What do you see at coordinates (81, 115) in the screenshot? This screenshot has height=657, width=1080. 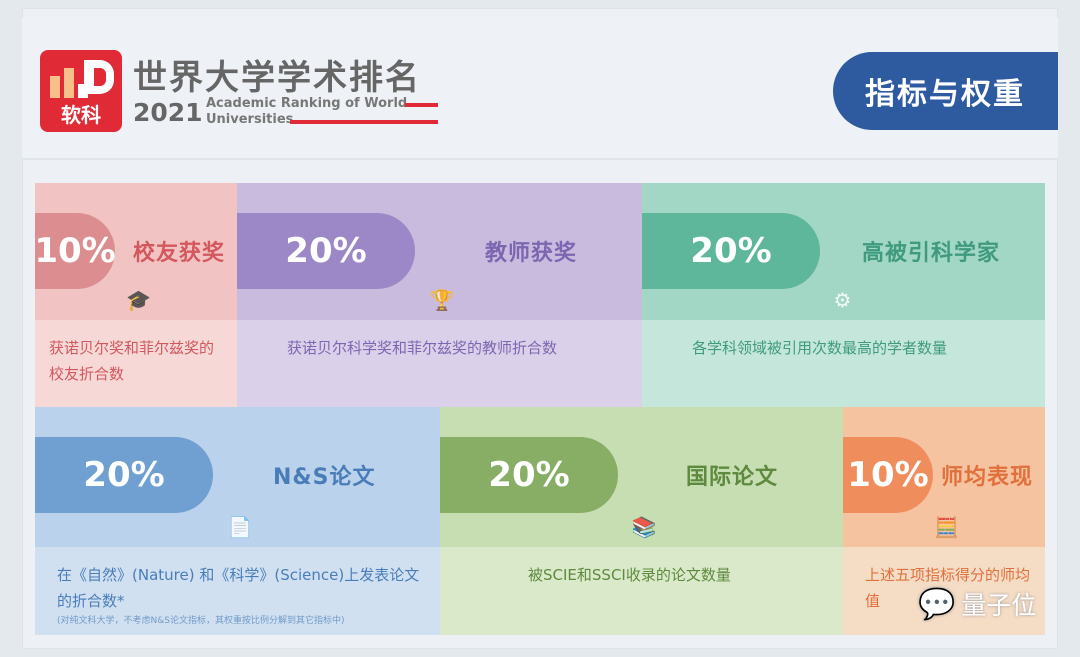 I see `logo-text: 软科` at bounding box center [81, 115].